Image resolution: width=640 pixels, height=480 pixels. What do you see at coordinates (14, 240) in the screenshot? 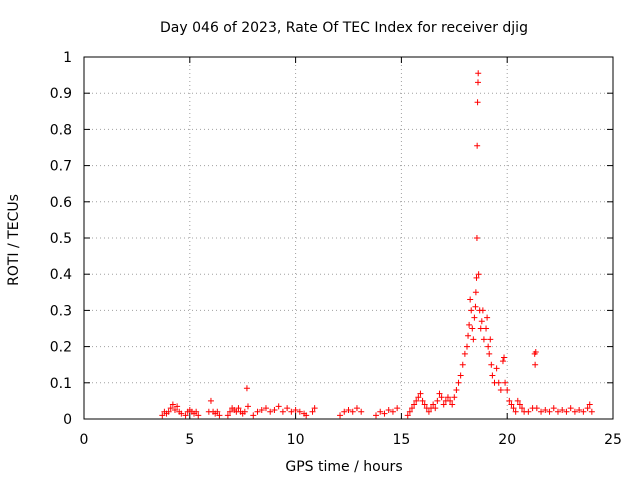
I see `y-axis-label: ROTI / TECUs` at bounding box center [14, 240].